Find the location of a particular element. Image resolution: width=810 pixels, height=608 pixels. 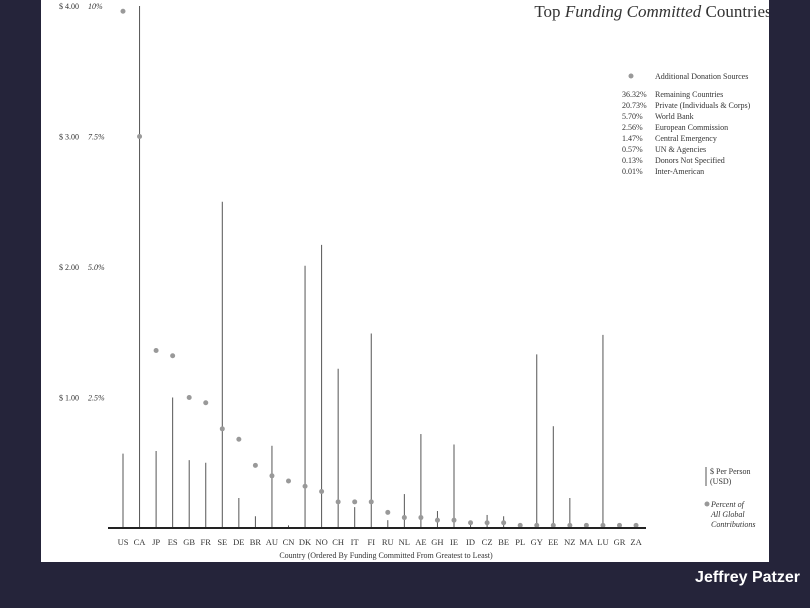

source-label: Central Emergency is located at coordinates (686, 138).